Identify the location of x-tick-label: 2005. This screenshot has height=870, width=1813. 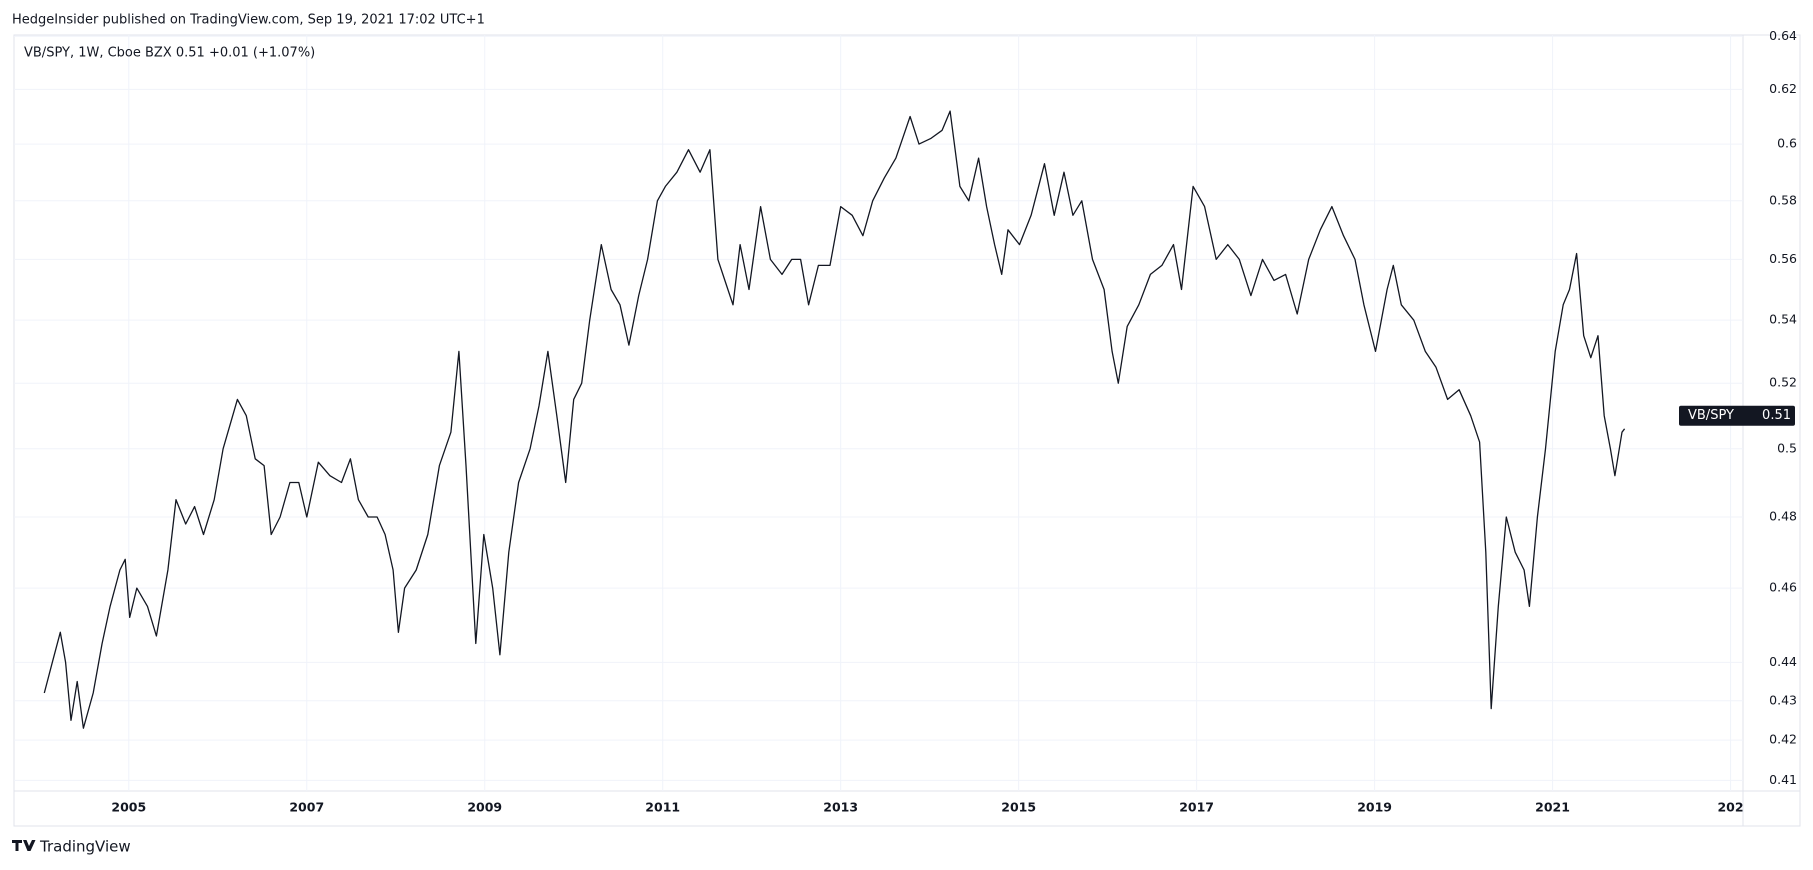
(128, 807).